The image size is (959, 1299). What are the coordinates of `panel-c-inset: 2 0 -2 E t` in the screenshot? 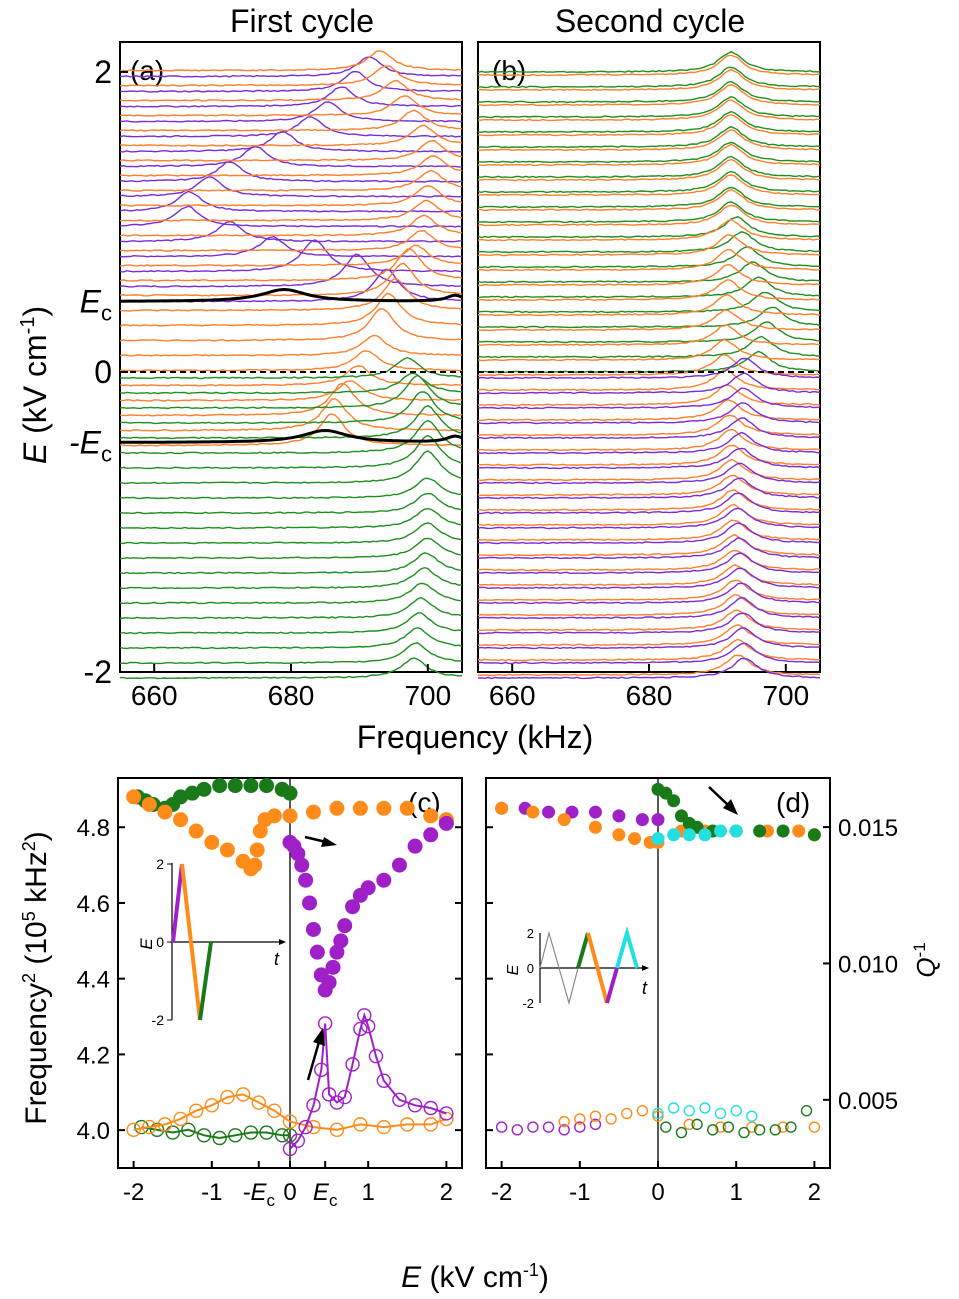 It's located at (211, 942).